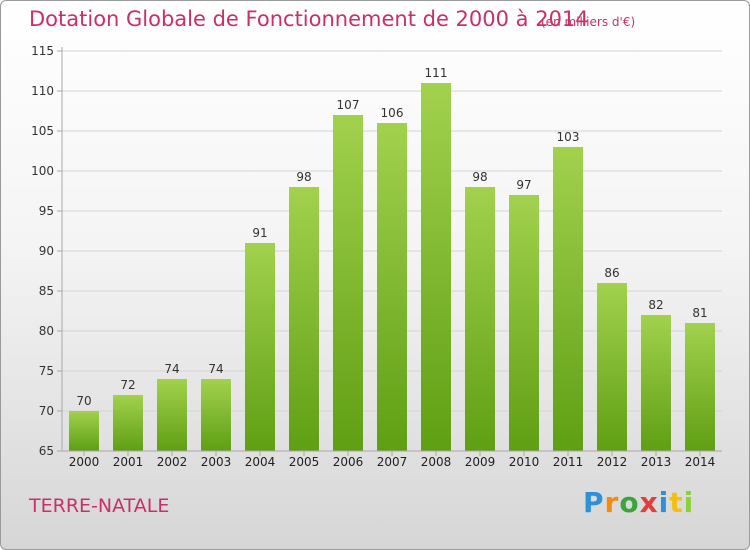  Describe the element at coordinates (46, 251) in the screenshot. I see `y-tick-label: 90` at that location.